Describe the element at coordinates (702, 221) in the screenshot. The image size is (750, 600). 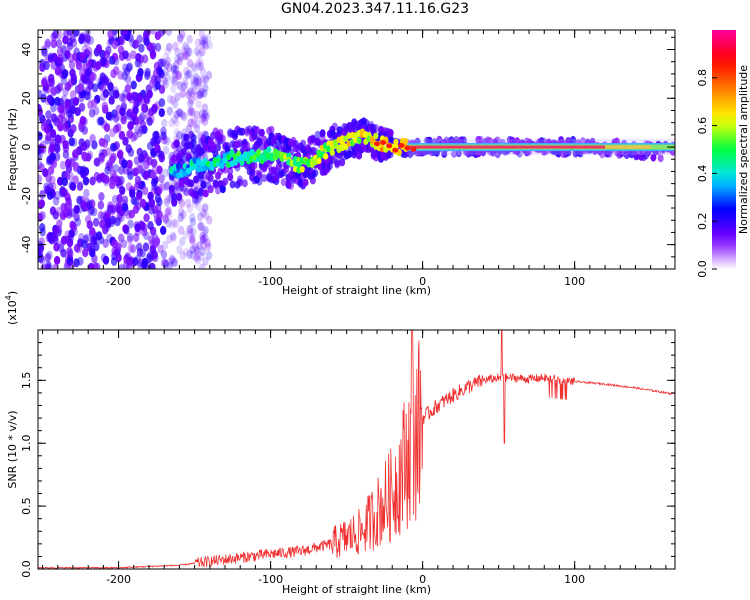
I see `colorbar-tick-label: 0.2` at that location.